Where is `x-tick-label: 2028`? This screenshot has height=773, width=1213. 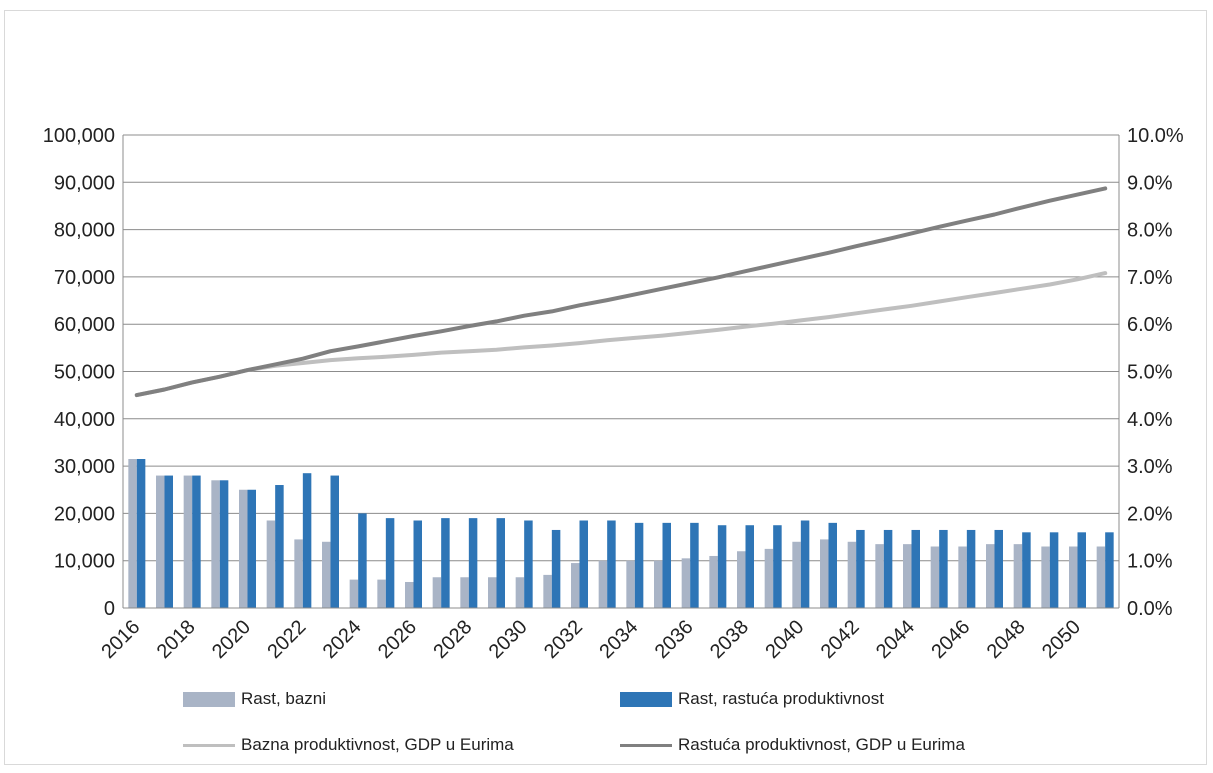
x-tick-label: 2028 is located at coordinates (452, 639).